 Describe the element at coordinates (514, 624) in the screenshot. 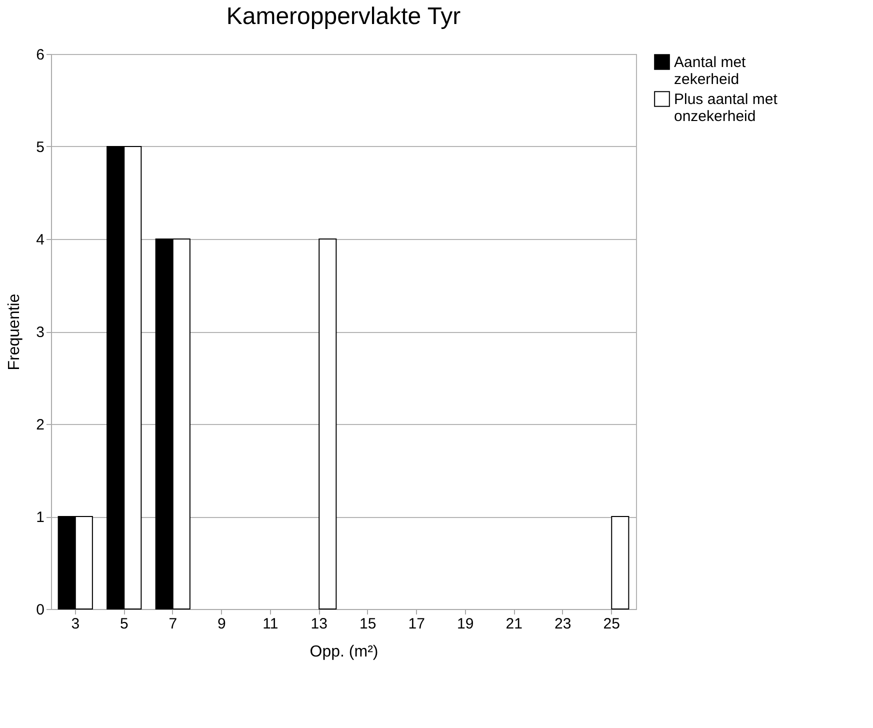

I see `x-tick-label: 21` at that location.